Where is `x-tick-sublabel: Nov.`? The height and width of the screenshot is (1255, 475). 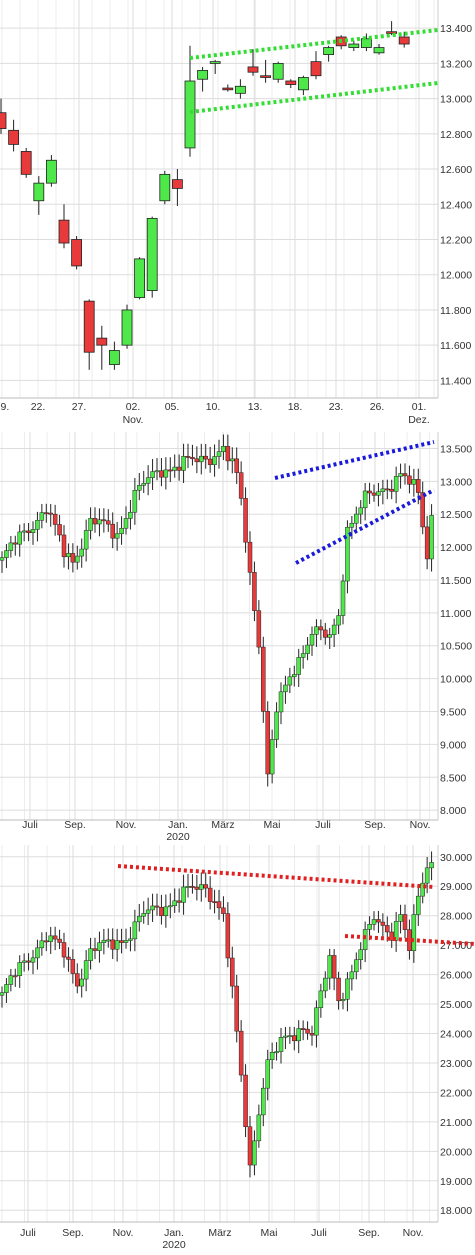 x-tick-sublabel: Nov. is located at coordinates (133, 420).